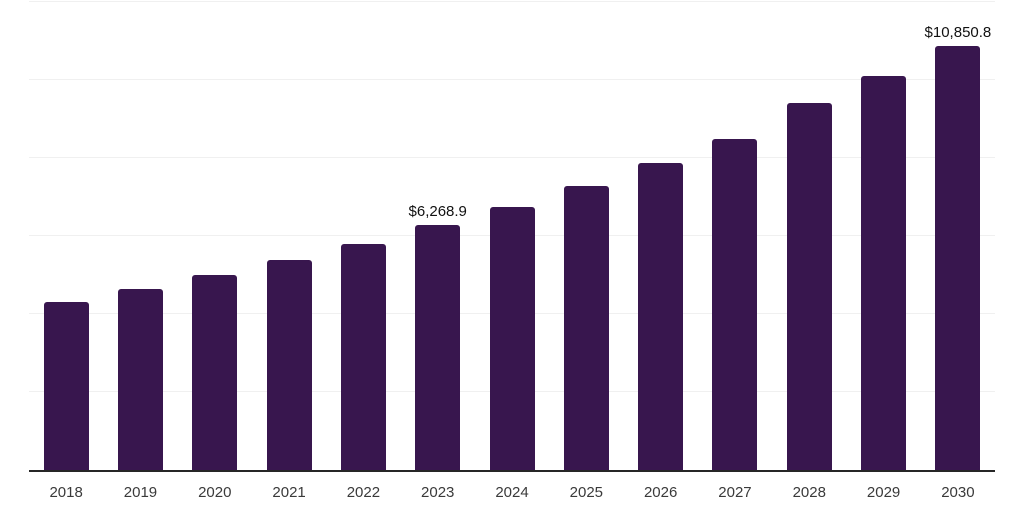  Describe the element at coordinates (958, 32) in the screenshot. I see `bar-value-label: $10,850.8` at that location.